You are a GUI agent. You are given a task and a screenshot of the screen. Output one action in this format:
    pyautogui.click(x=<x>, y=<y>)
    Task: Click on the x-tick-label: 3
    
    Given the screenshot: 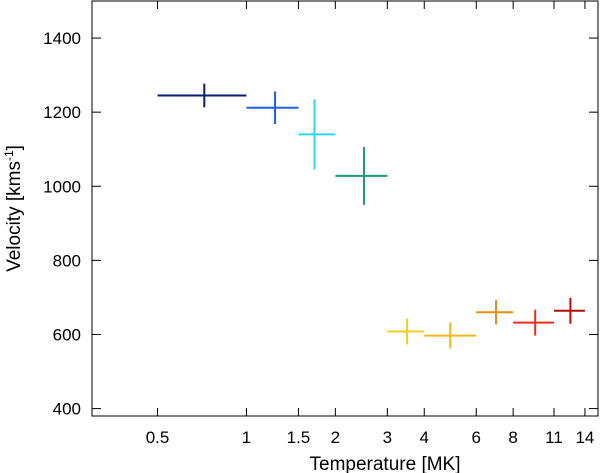 What is the action you would take?
    pyautogui.click(x=387, y=437)
    